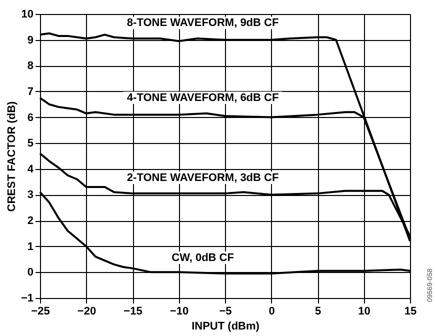 This screenshot has width=435, height=336. I want to click on y-tick-label: 6, so click(30, 118).